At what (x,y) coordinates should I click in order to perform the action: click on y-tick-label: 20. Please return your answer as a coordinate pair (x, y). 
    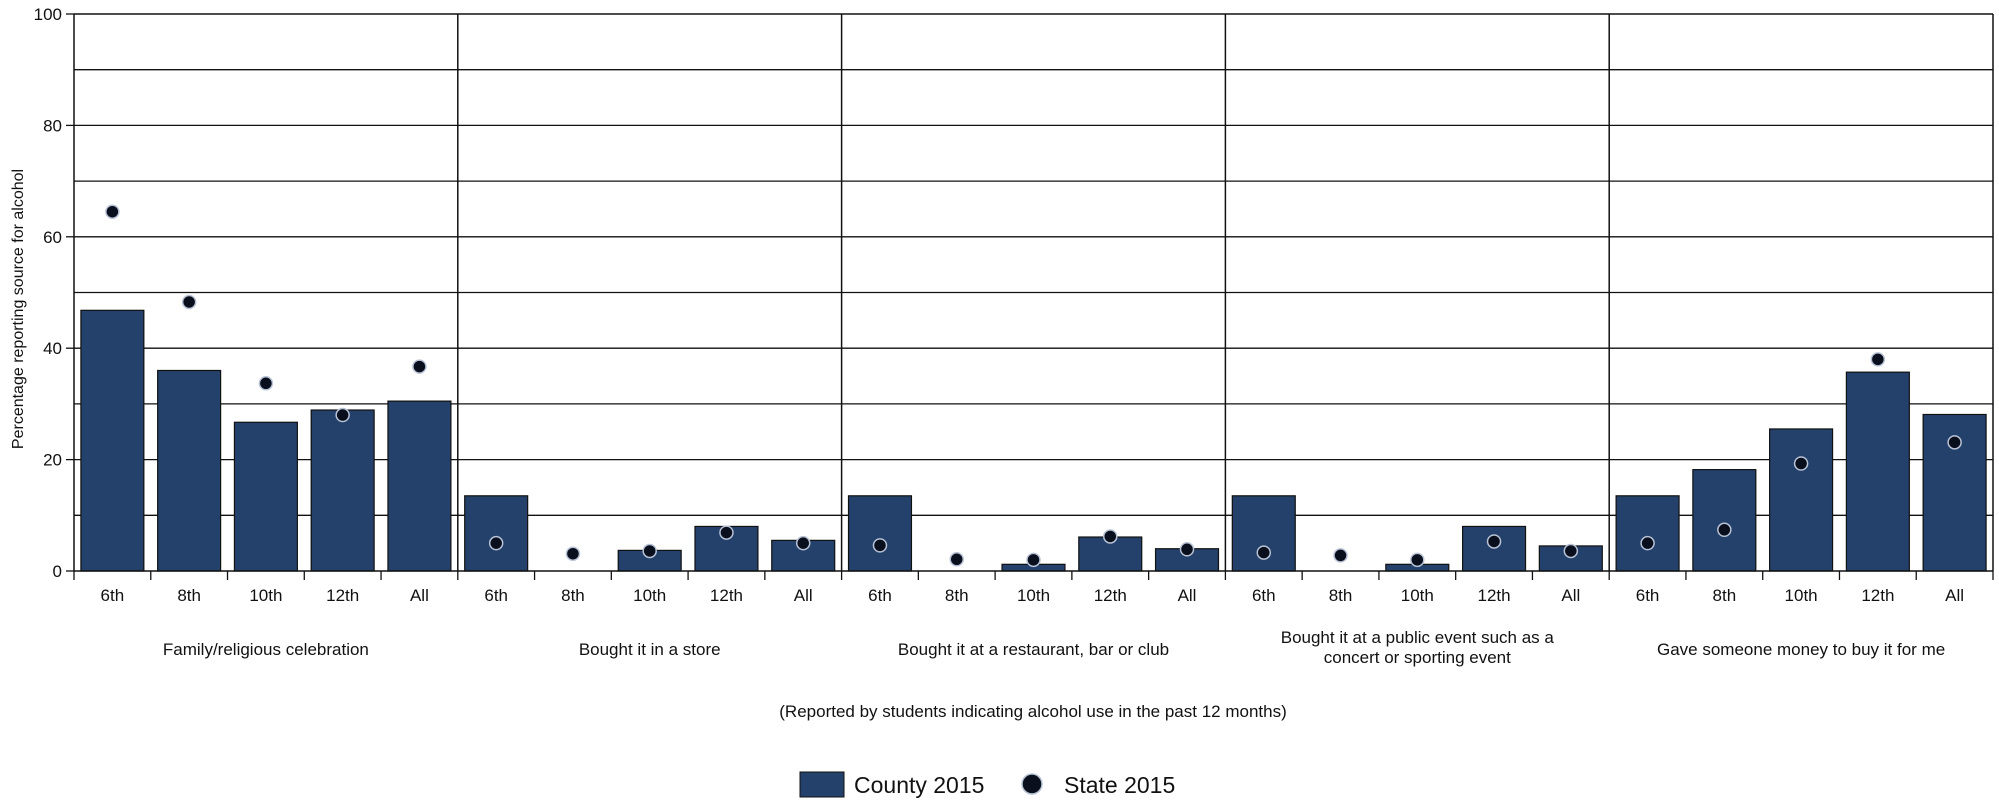
    Looking at the image, I should click on (52, 460).